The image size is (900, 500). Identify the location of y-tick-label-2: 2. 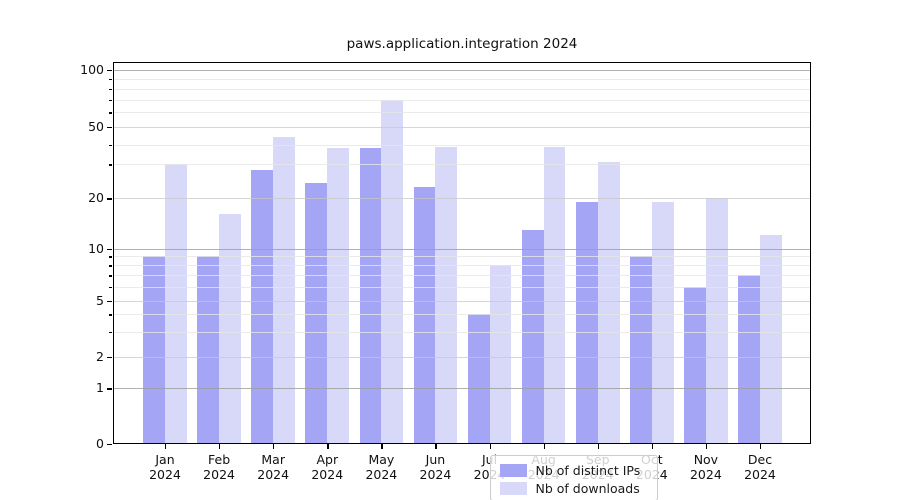
(100, 356).